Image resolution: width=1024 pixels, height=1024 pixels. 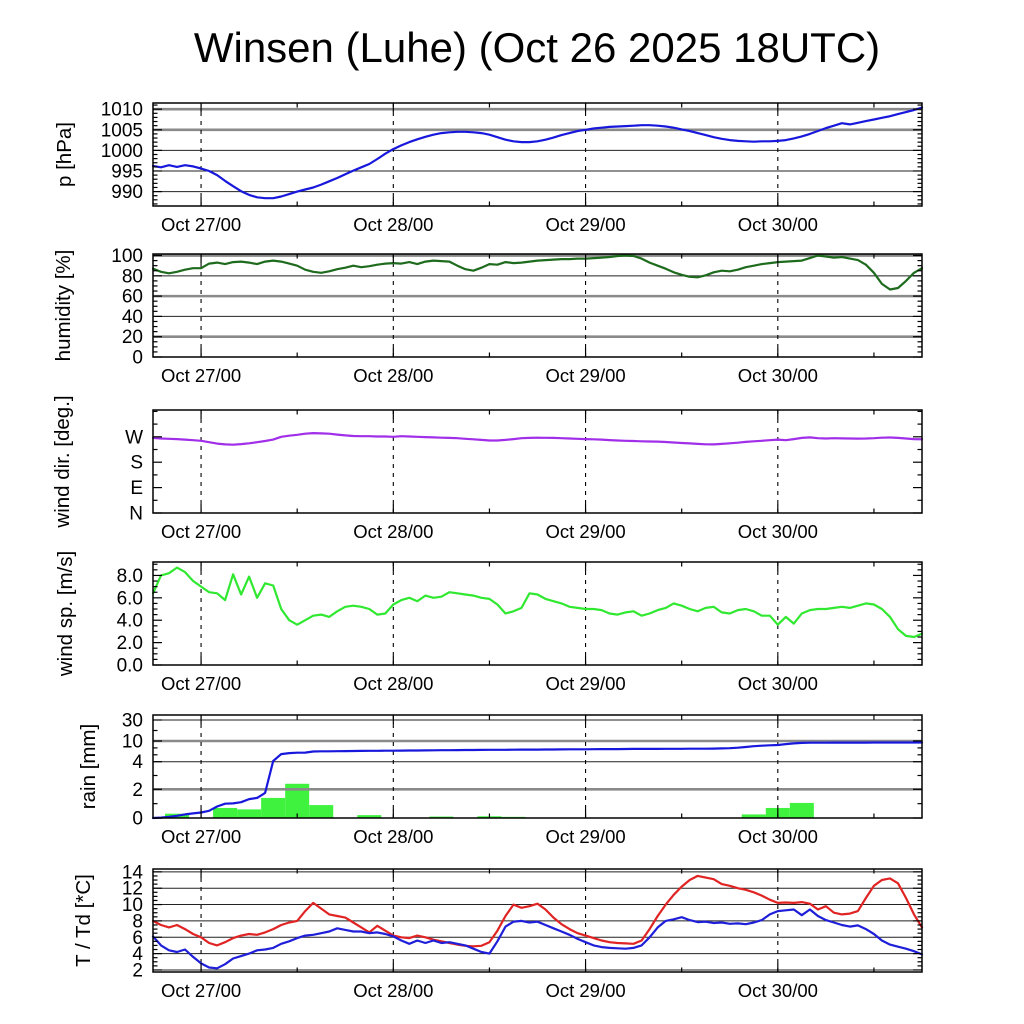 I want to click on y-tick-label: 8.0, so click(x=130, y=576).